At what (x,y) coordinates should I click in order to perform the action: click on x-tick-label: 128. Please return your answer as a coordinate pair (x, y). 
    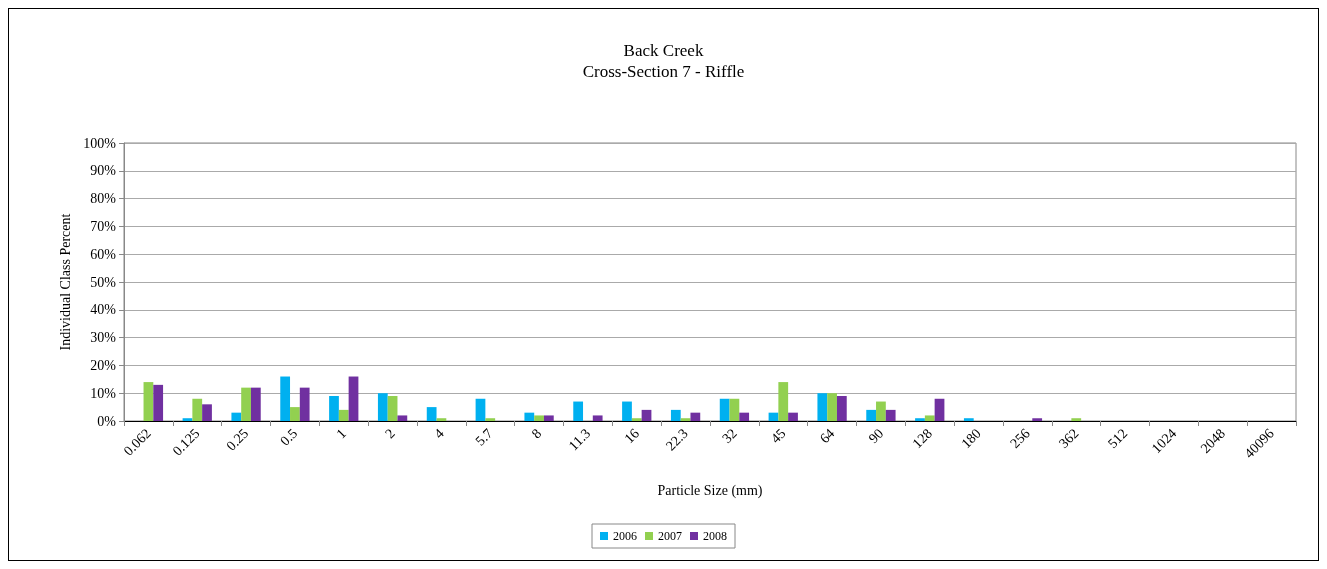
    Looking at the image, I should click on (922, 438).